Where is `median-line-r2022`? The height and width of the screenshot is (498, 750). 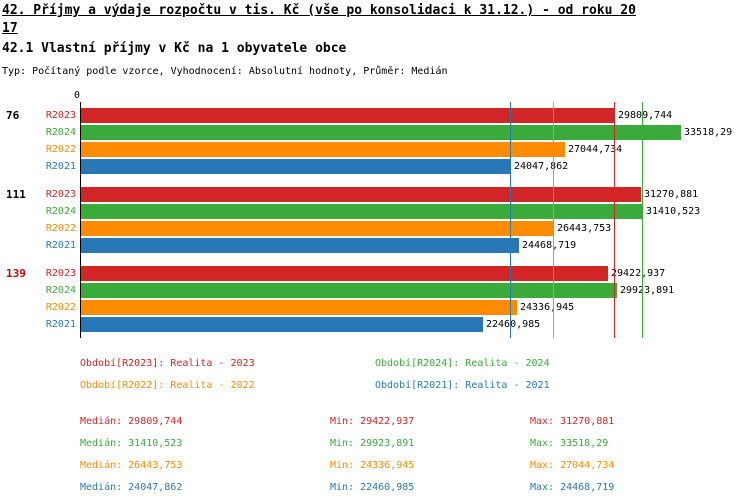 median-line-r2022 is located at coordinates (553, 220).